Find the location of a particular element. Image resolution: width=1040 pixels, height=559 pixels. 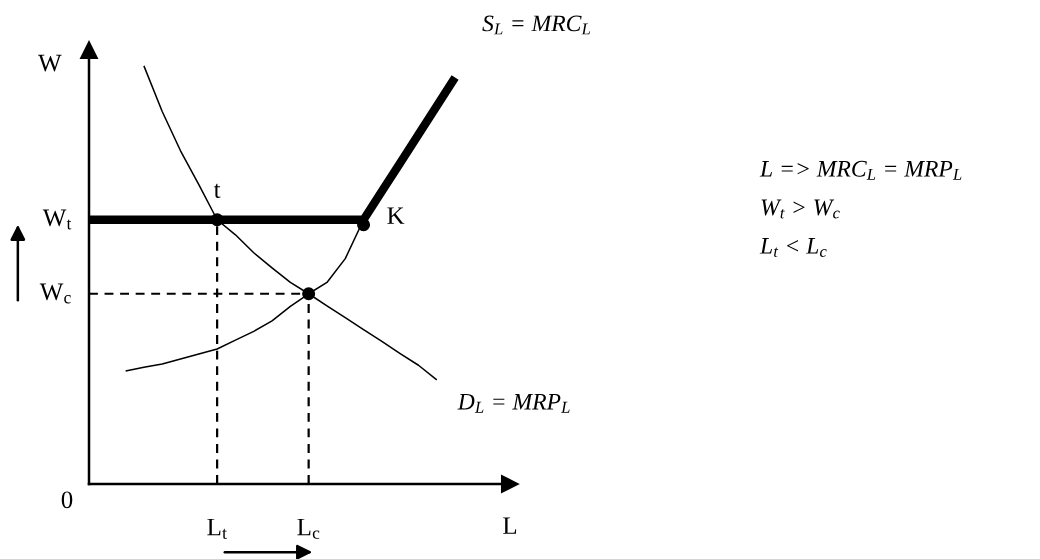

series-label: t is located at coordinates (217, 191).